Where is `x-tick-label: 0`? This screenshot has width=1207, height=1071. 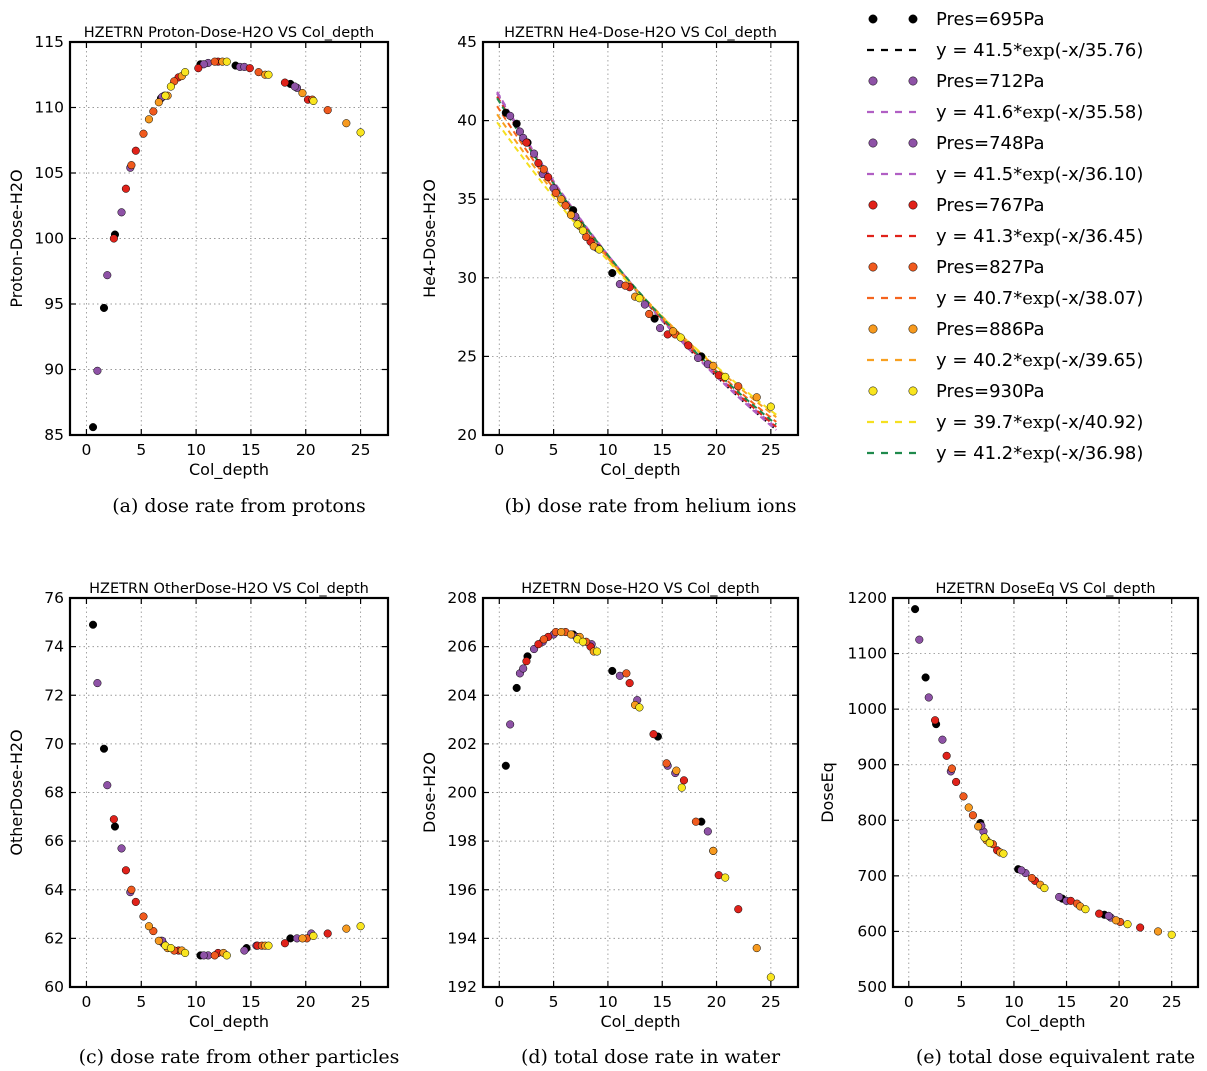 x-tick-label: 0 is located at coordinates (499, 450).